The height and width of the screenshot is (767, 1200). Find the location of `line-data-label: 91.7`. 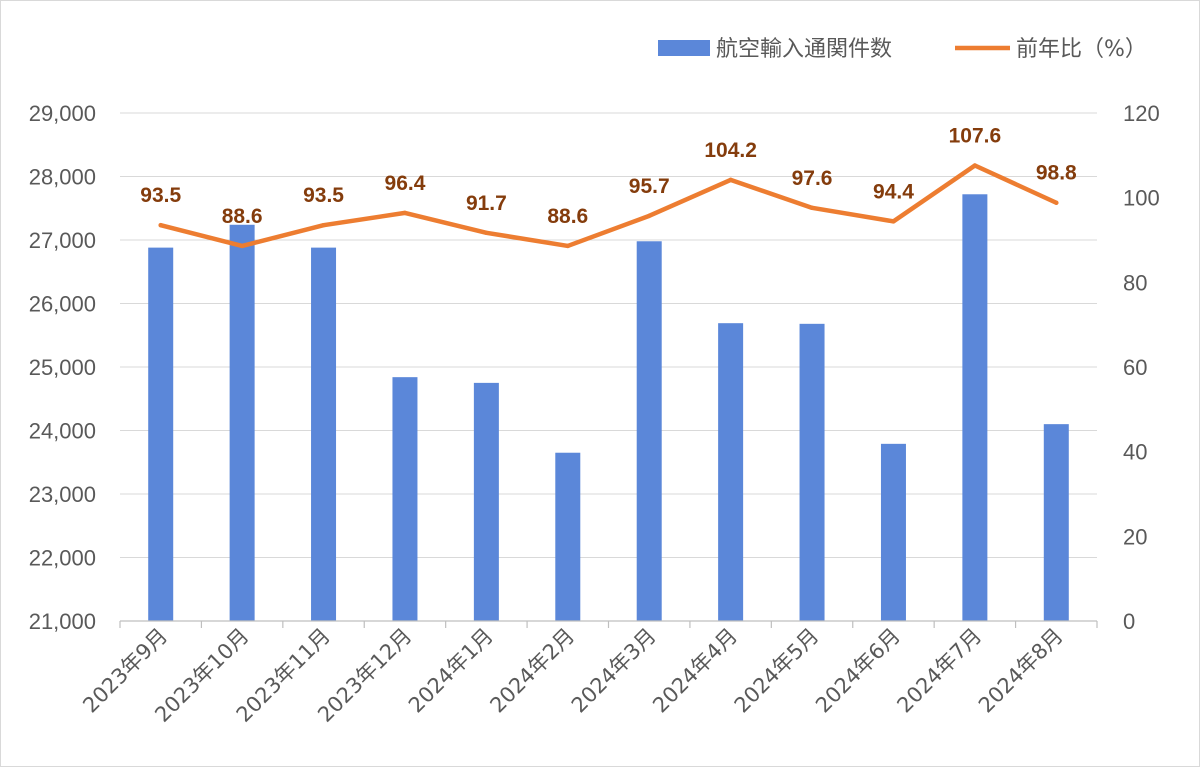

line-data-label: 91.7 is located at coordinates (486, 203).